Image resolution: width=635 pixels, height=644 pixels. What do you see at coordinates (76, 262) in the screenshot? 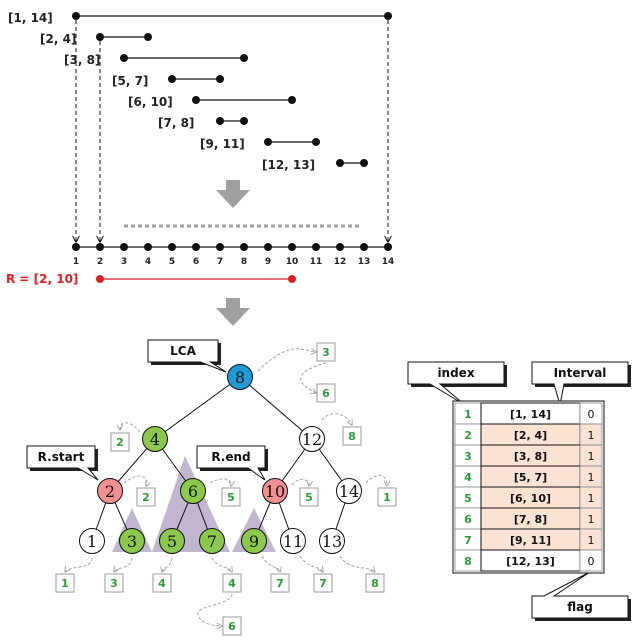
I see `axis-tick-label: 1` at bounding box center [76, 262].